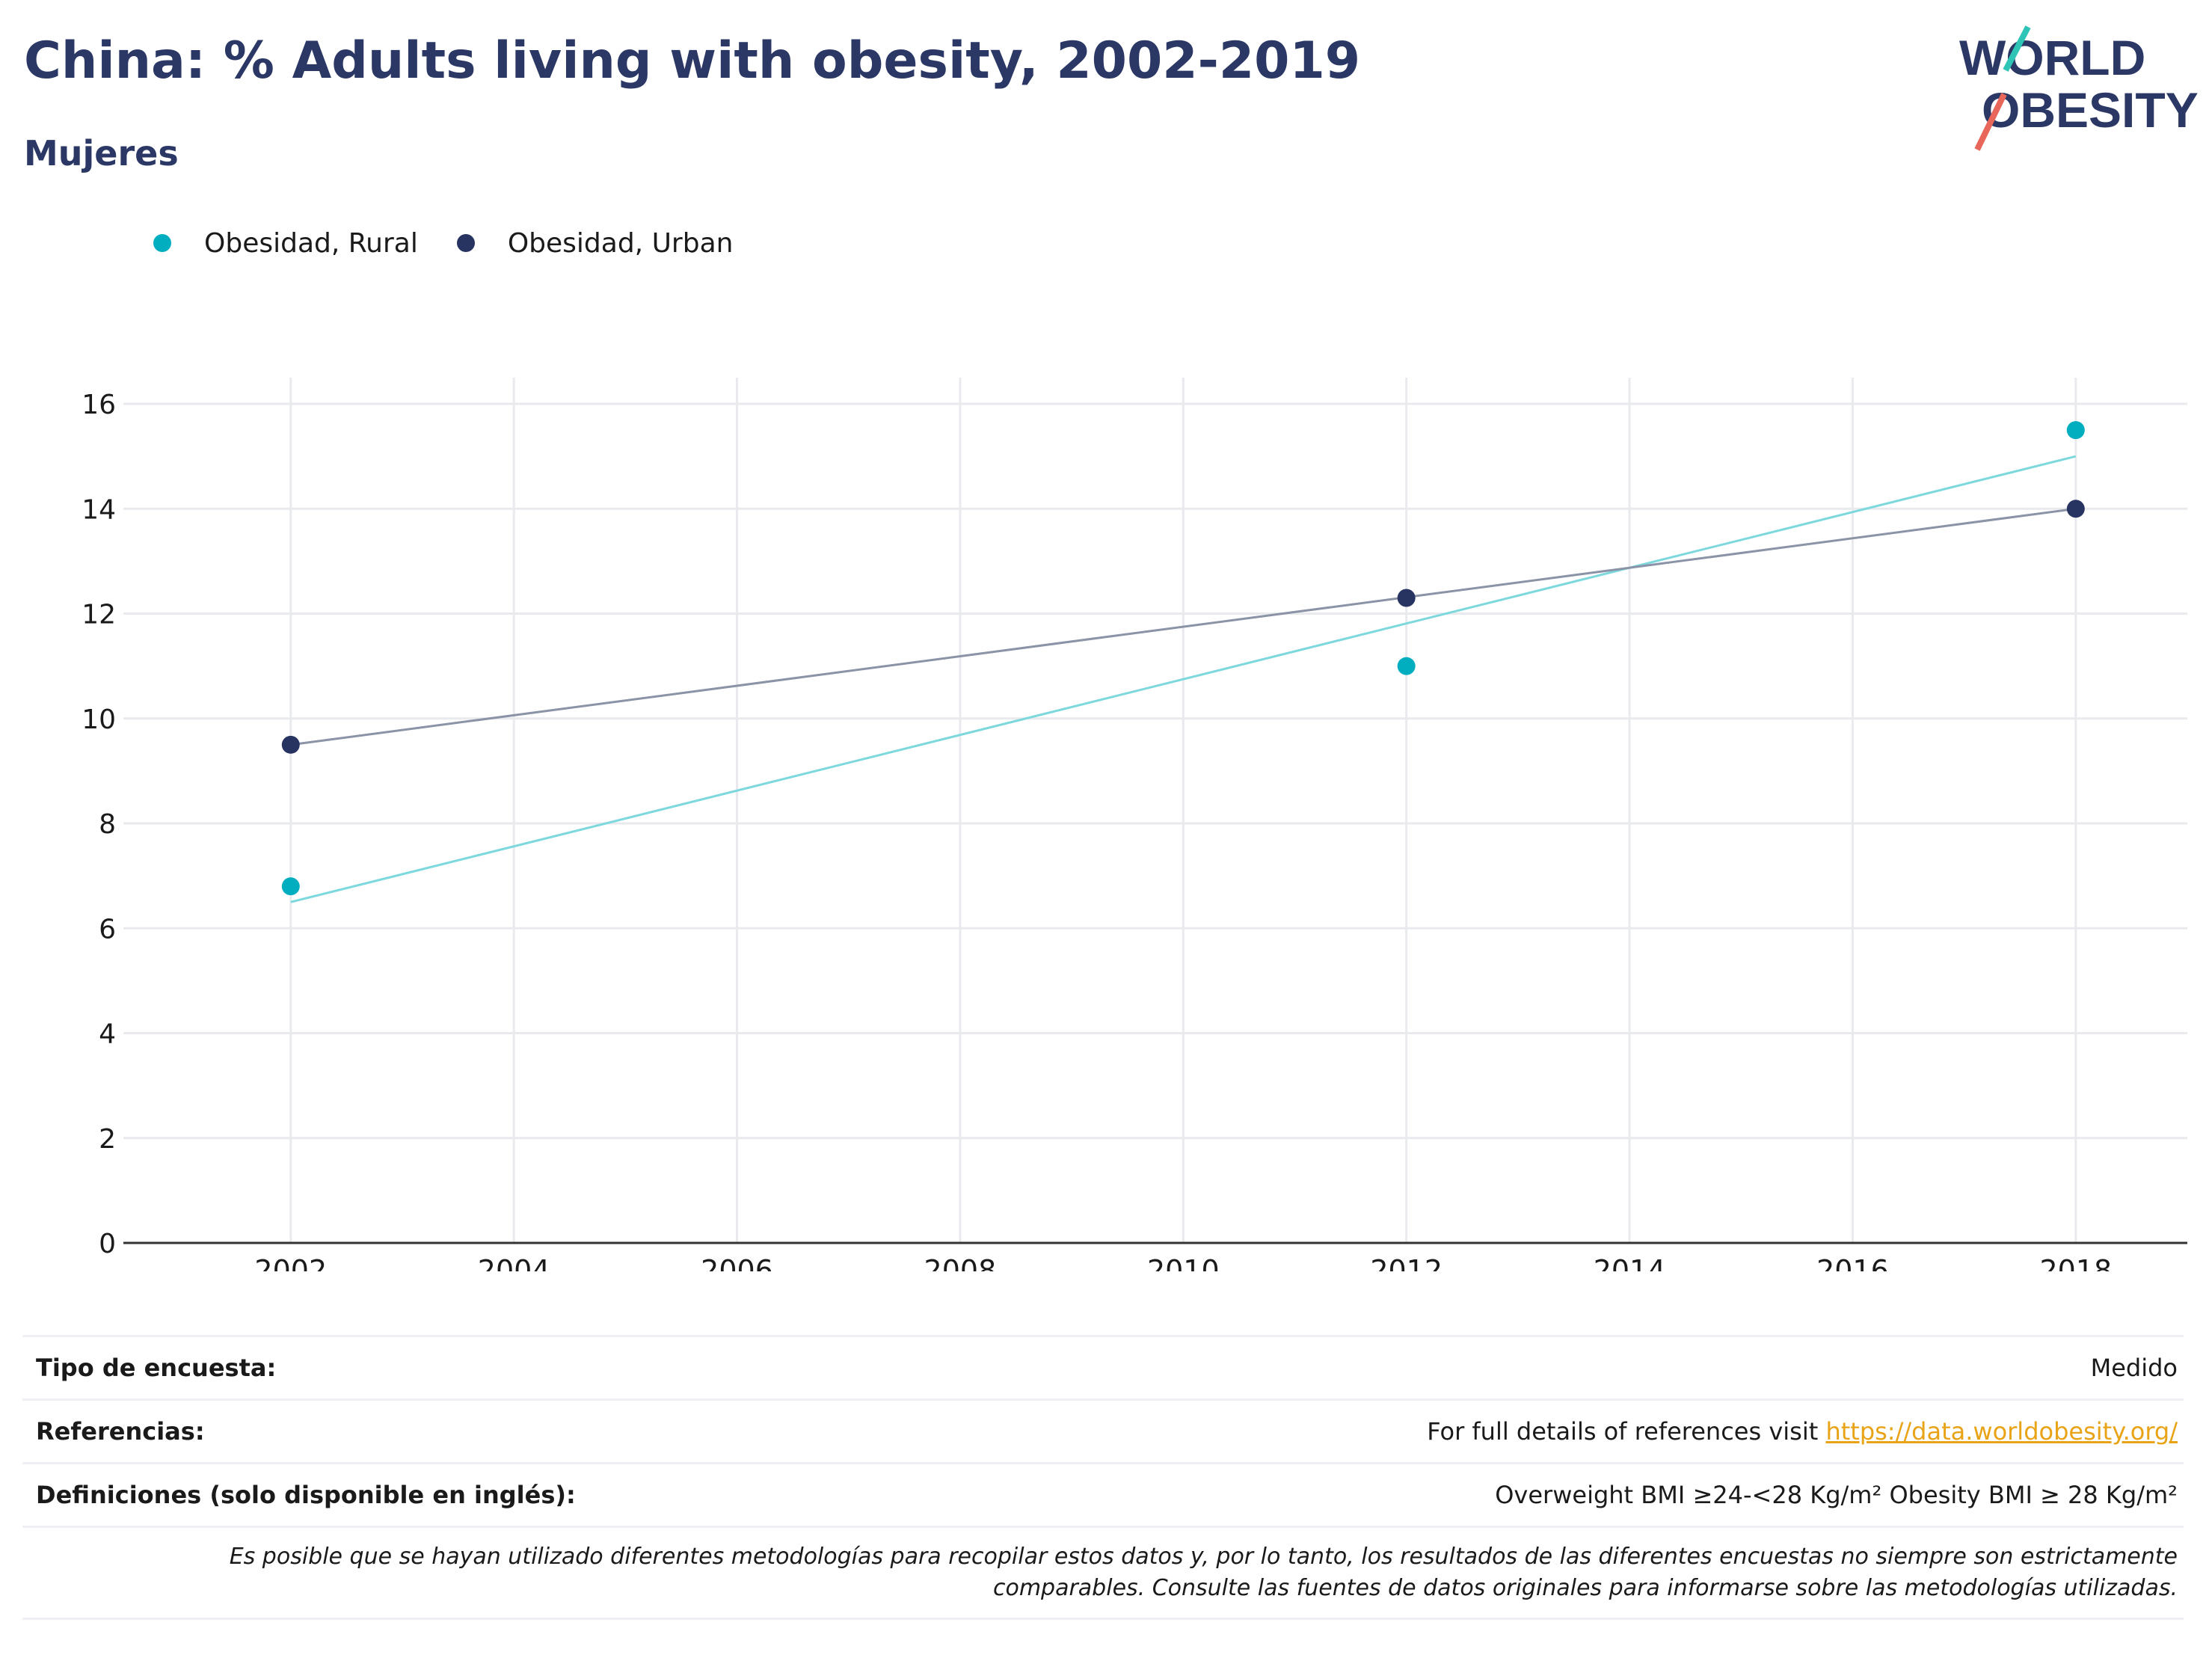  What do you see at coordinates (1406, 1262) in the screenshot?
I see `x-tick-label: 2012` at bounding box center [1406, 1262].